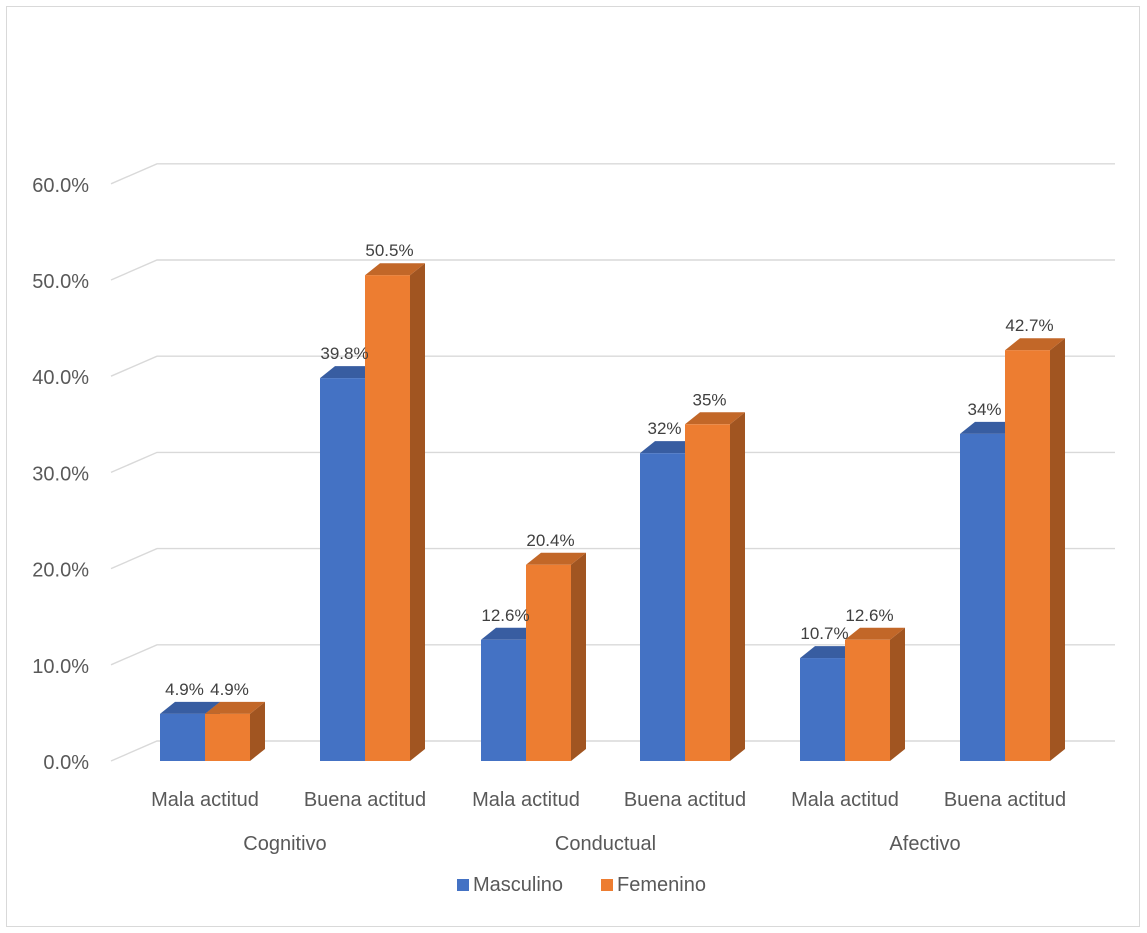  What do you see at coordinates (924, 844) in the screenshot?
I see `x-group-label: Afectivo` at bounding box center [924, 844].